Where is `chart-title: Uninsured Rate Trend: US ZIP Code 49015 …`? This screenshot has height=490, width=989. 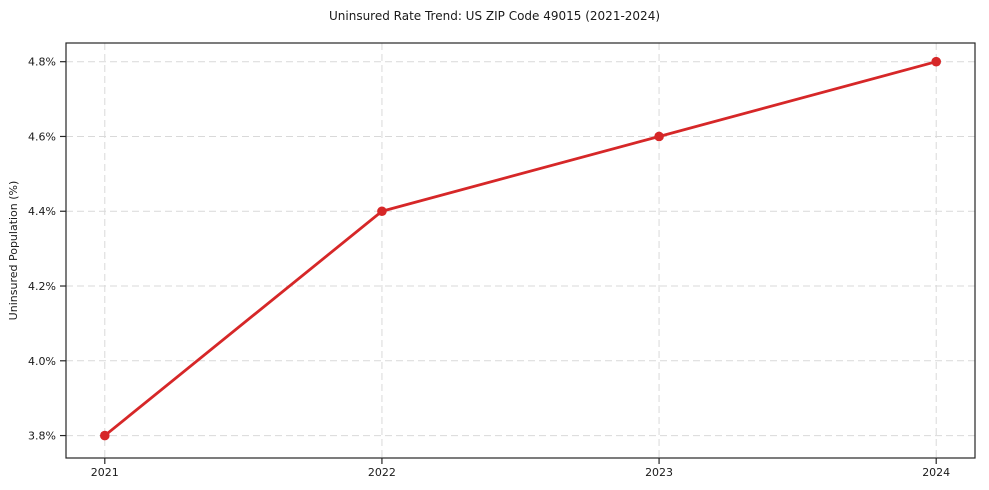 chart-title: Uninsured Rate Trend: US ZIP Code 49015 … is located at coordinates (494, 16).